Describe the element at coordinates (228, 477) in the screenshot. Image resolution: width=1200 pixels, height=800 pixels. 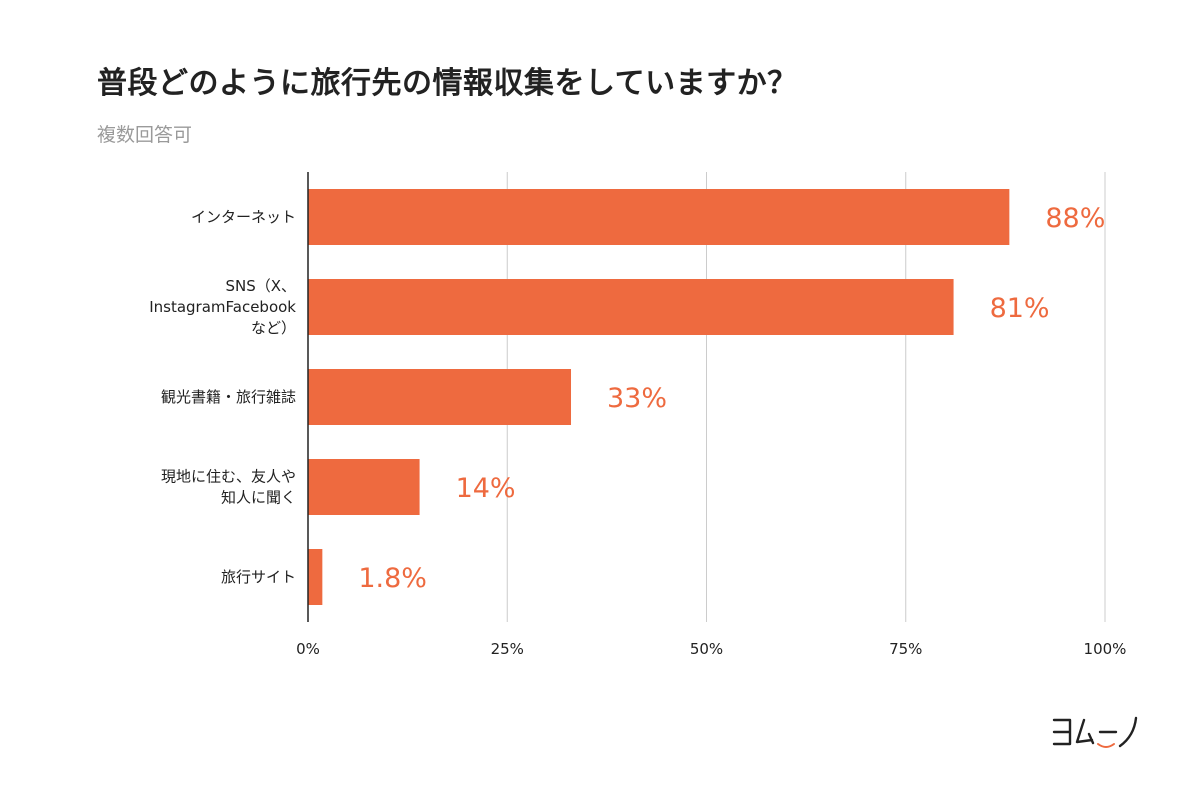
I see `category-label: 現地に住む、友人や` at that location.